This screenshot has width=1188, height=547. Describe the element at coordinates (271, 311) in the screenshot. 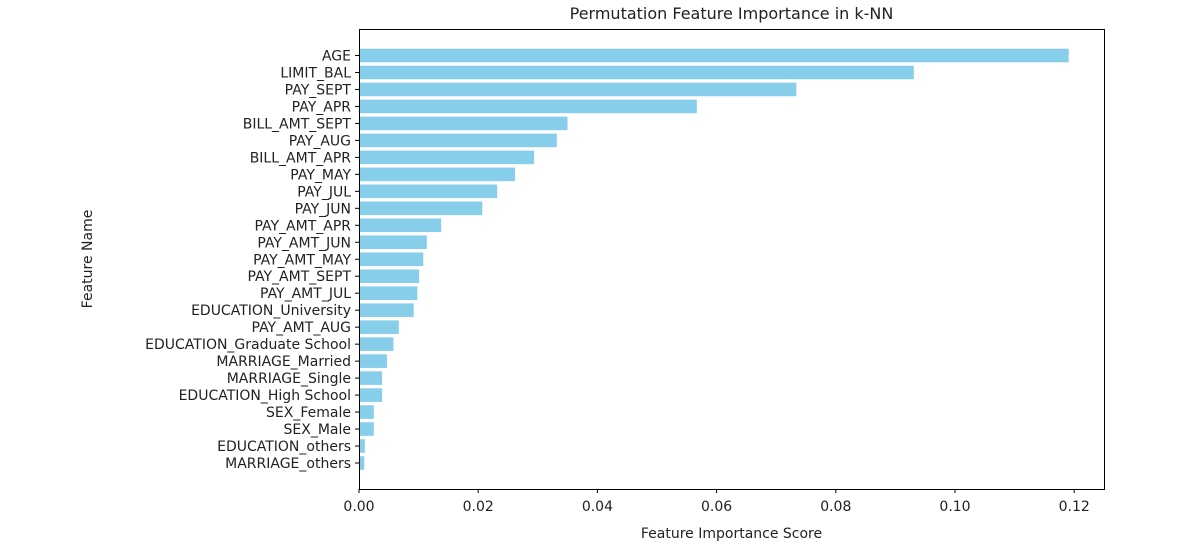

I see `y-tick-label: EDUCATION_University` at that location.